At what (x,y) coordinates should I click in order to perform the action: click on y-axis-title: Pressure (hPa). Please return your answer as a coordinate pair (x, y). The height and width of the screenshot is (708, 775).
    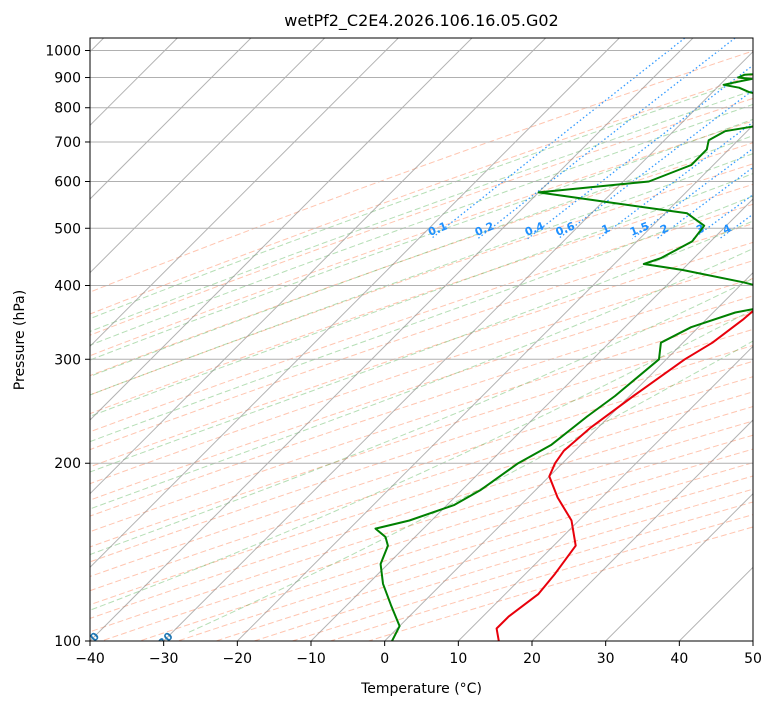
    Looking at the image, I should click on (20, 340).